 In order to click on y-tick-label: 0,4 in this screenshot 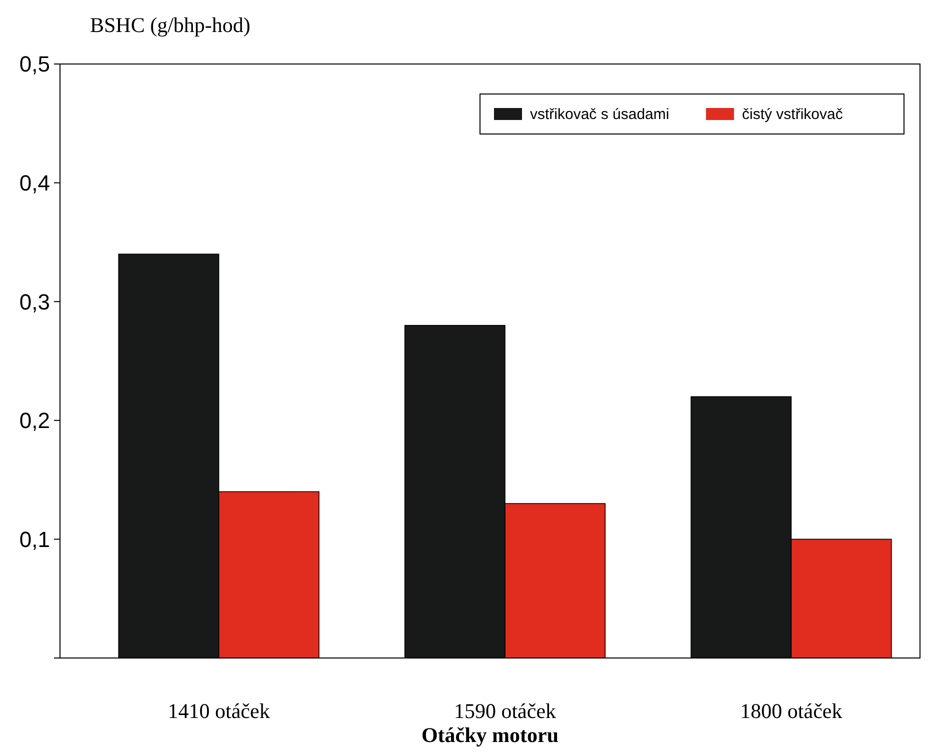, I will do `click(34, 183)`.